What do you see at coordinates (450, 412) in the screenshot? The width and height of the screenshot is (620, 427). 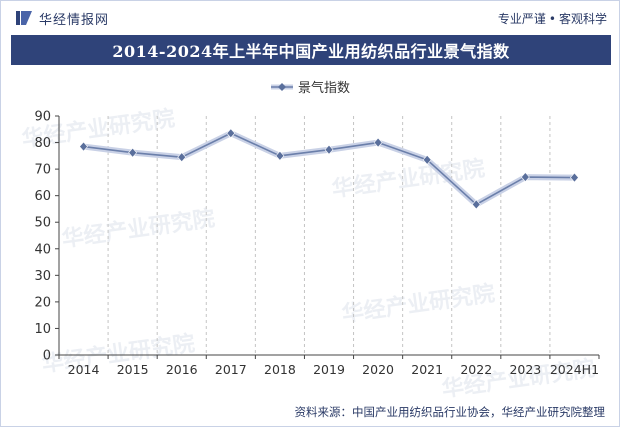 I see `source-note: 资料来源：中国产业用纺织品行业协会，华经产业研究院整理` at bounding box center [450, 412].